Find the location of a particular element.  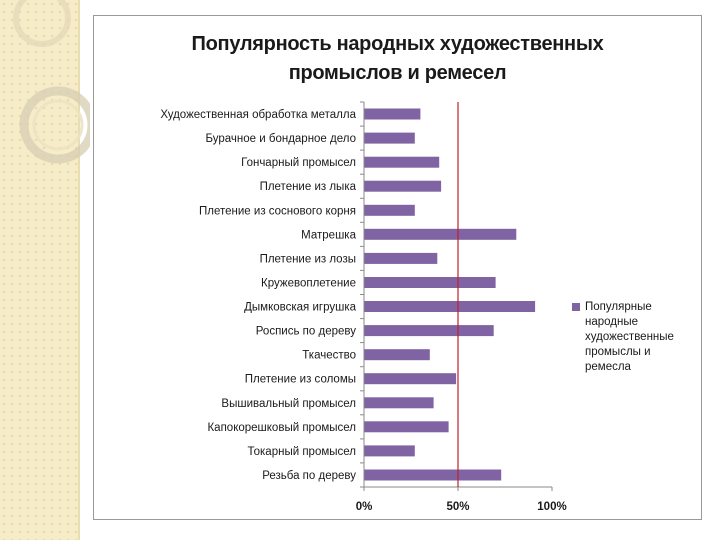

category-label-13: Вышивальный промысел is located at coordinates (288, 404).